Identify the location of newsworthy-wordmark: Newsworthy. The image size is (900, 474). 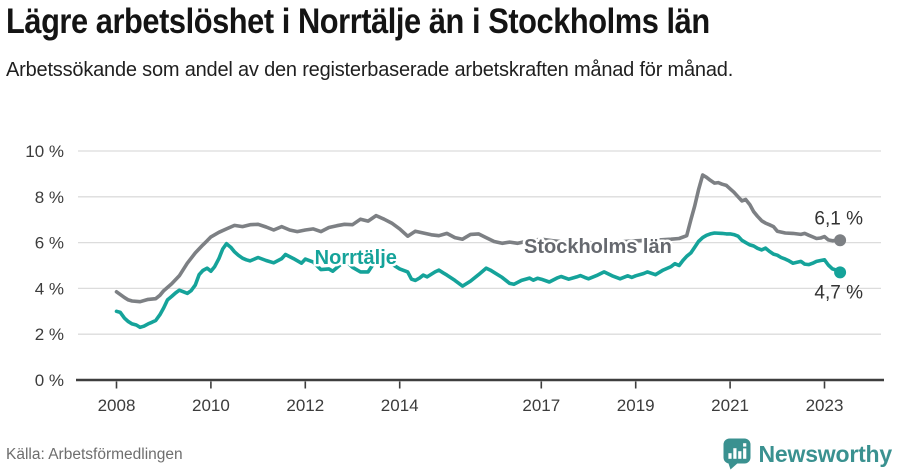
(825, 453).